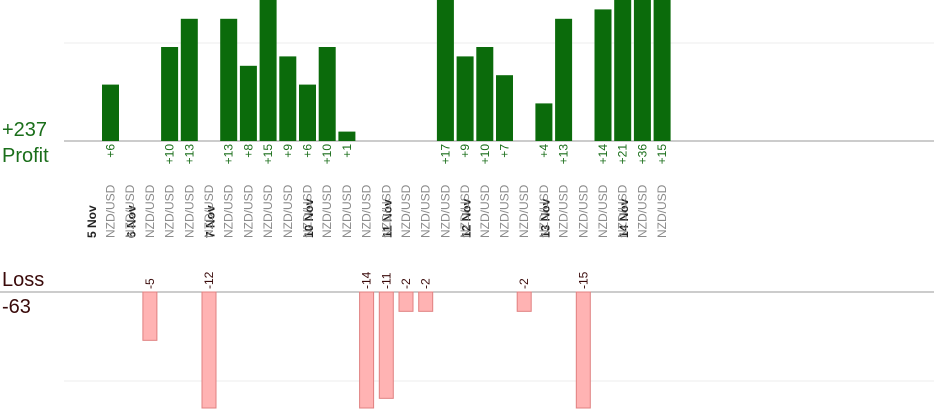 Image resolution: width=934 pixels, height=420 pixels. What do you see at coordinates (23, 280) in the screenshot?
I see `loss-label: Loss` at bounding box center [23, 280].